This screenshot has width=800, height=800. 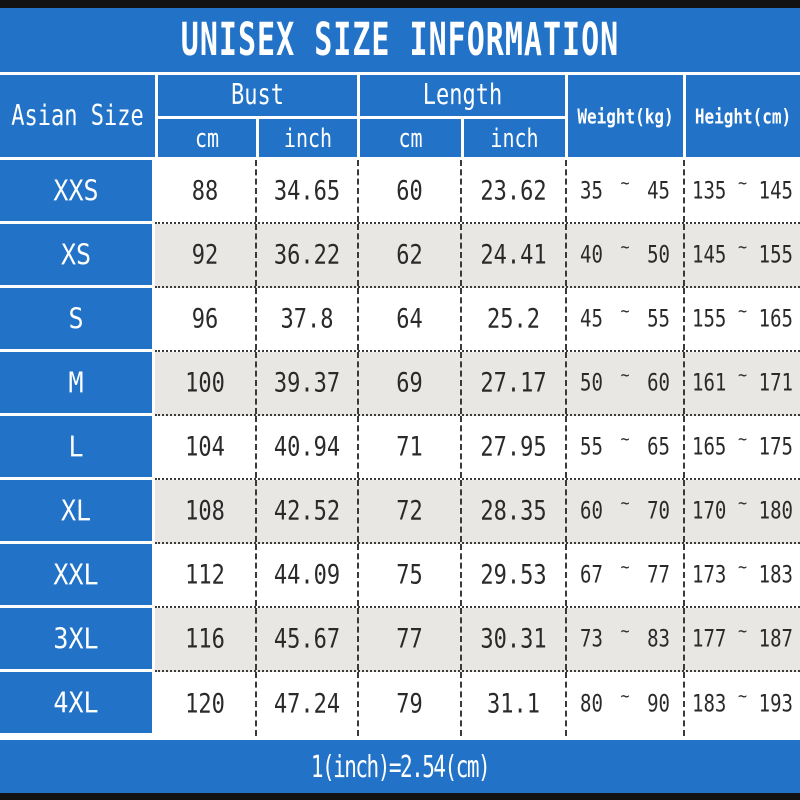 I want to click on bust-cm-cell: 100, so click(x=205, y=383).